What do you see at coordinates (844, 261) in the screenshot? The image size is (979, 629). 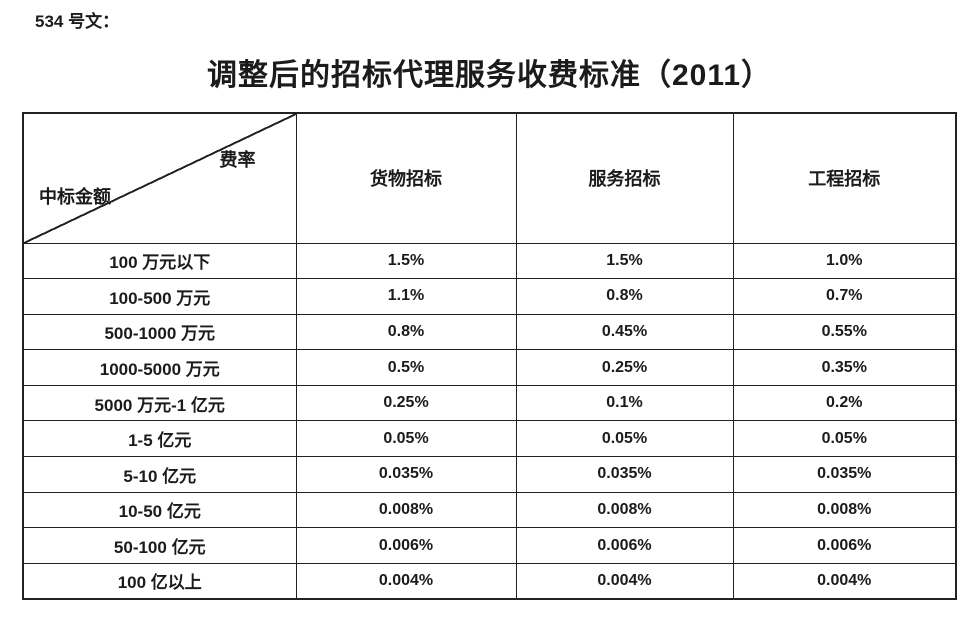 I see `fee-cell: 1.0%` at bounding box center [844, 261].